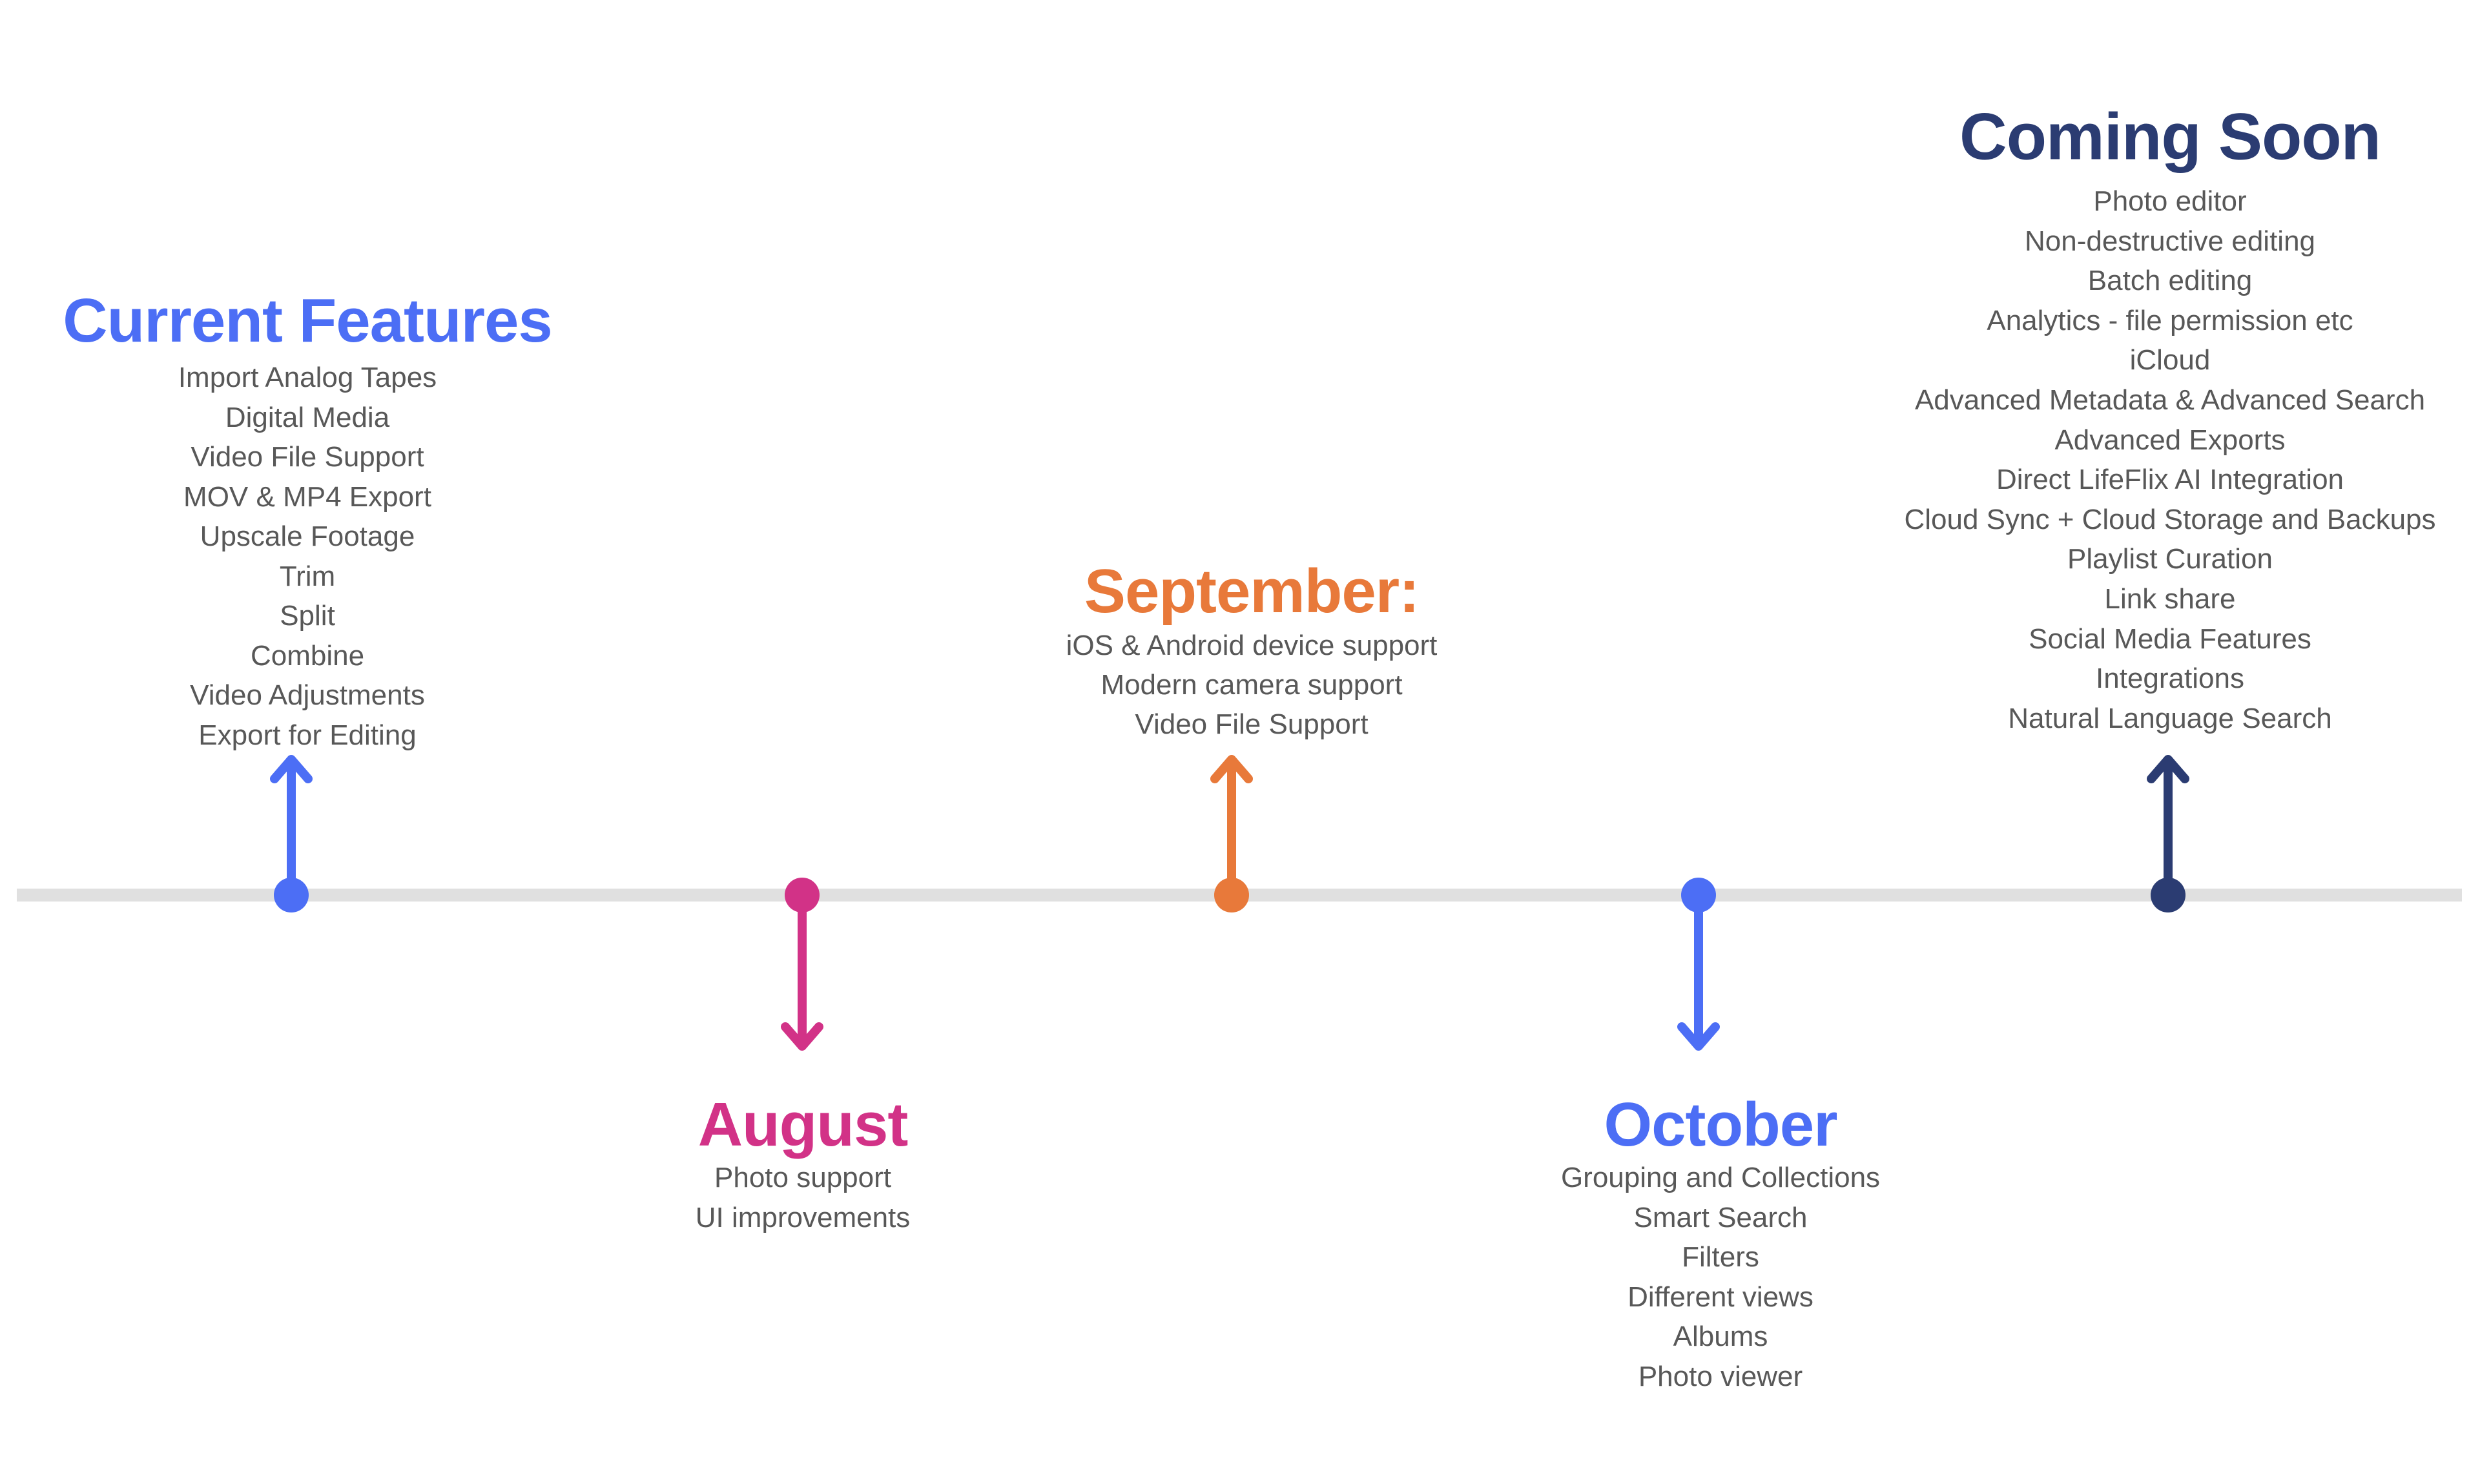 This screenshot has height=1484, width=2480. Describe the element at coordinates (2170, 320) in the screenshot. I see `feature-item: Analytics - file permission etc` at that location.